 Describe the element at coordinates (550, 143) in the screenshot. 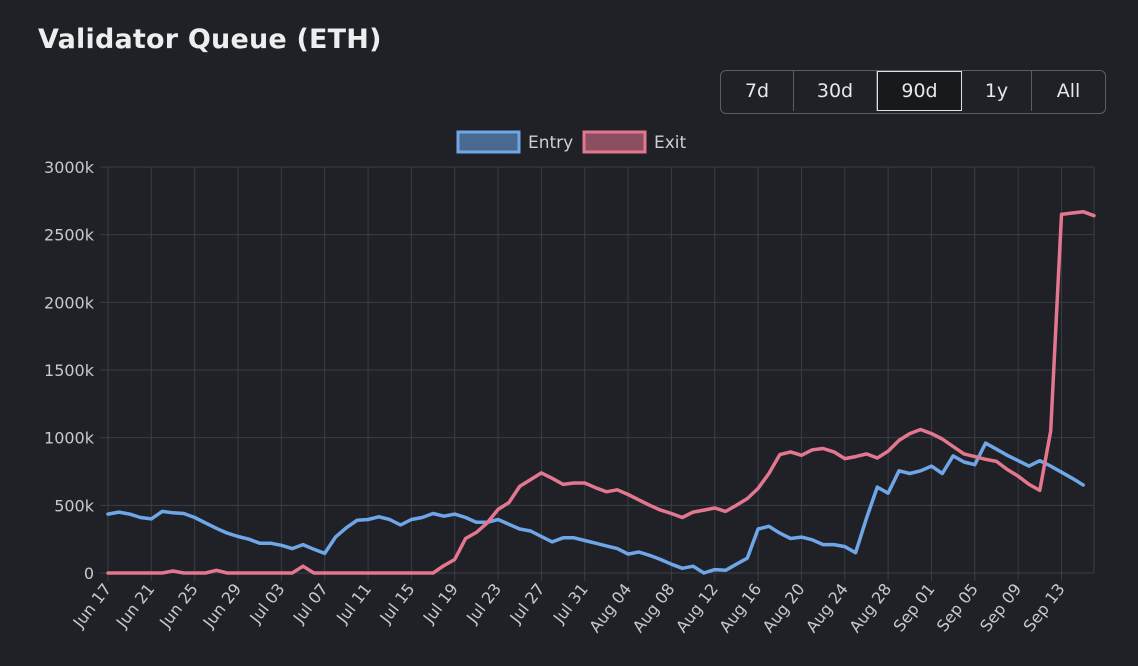

I see `legend-label-entry: Entry` at that location.